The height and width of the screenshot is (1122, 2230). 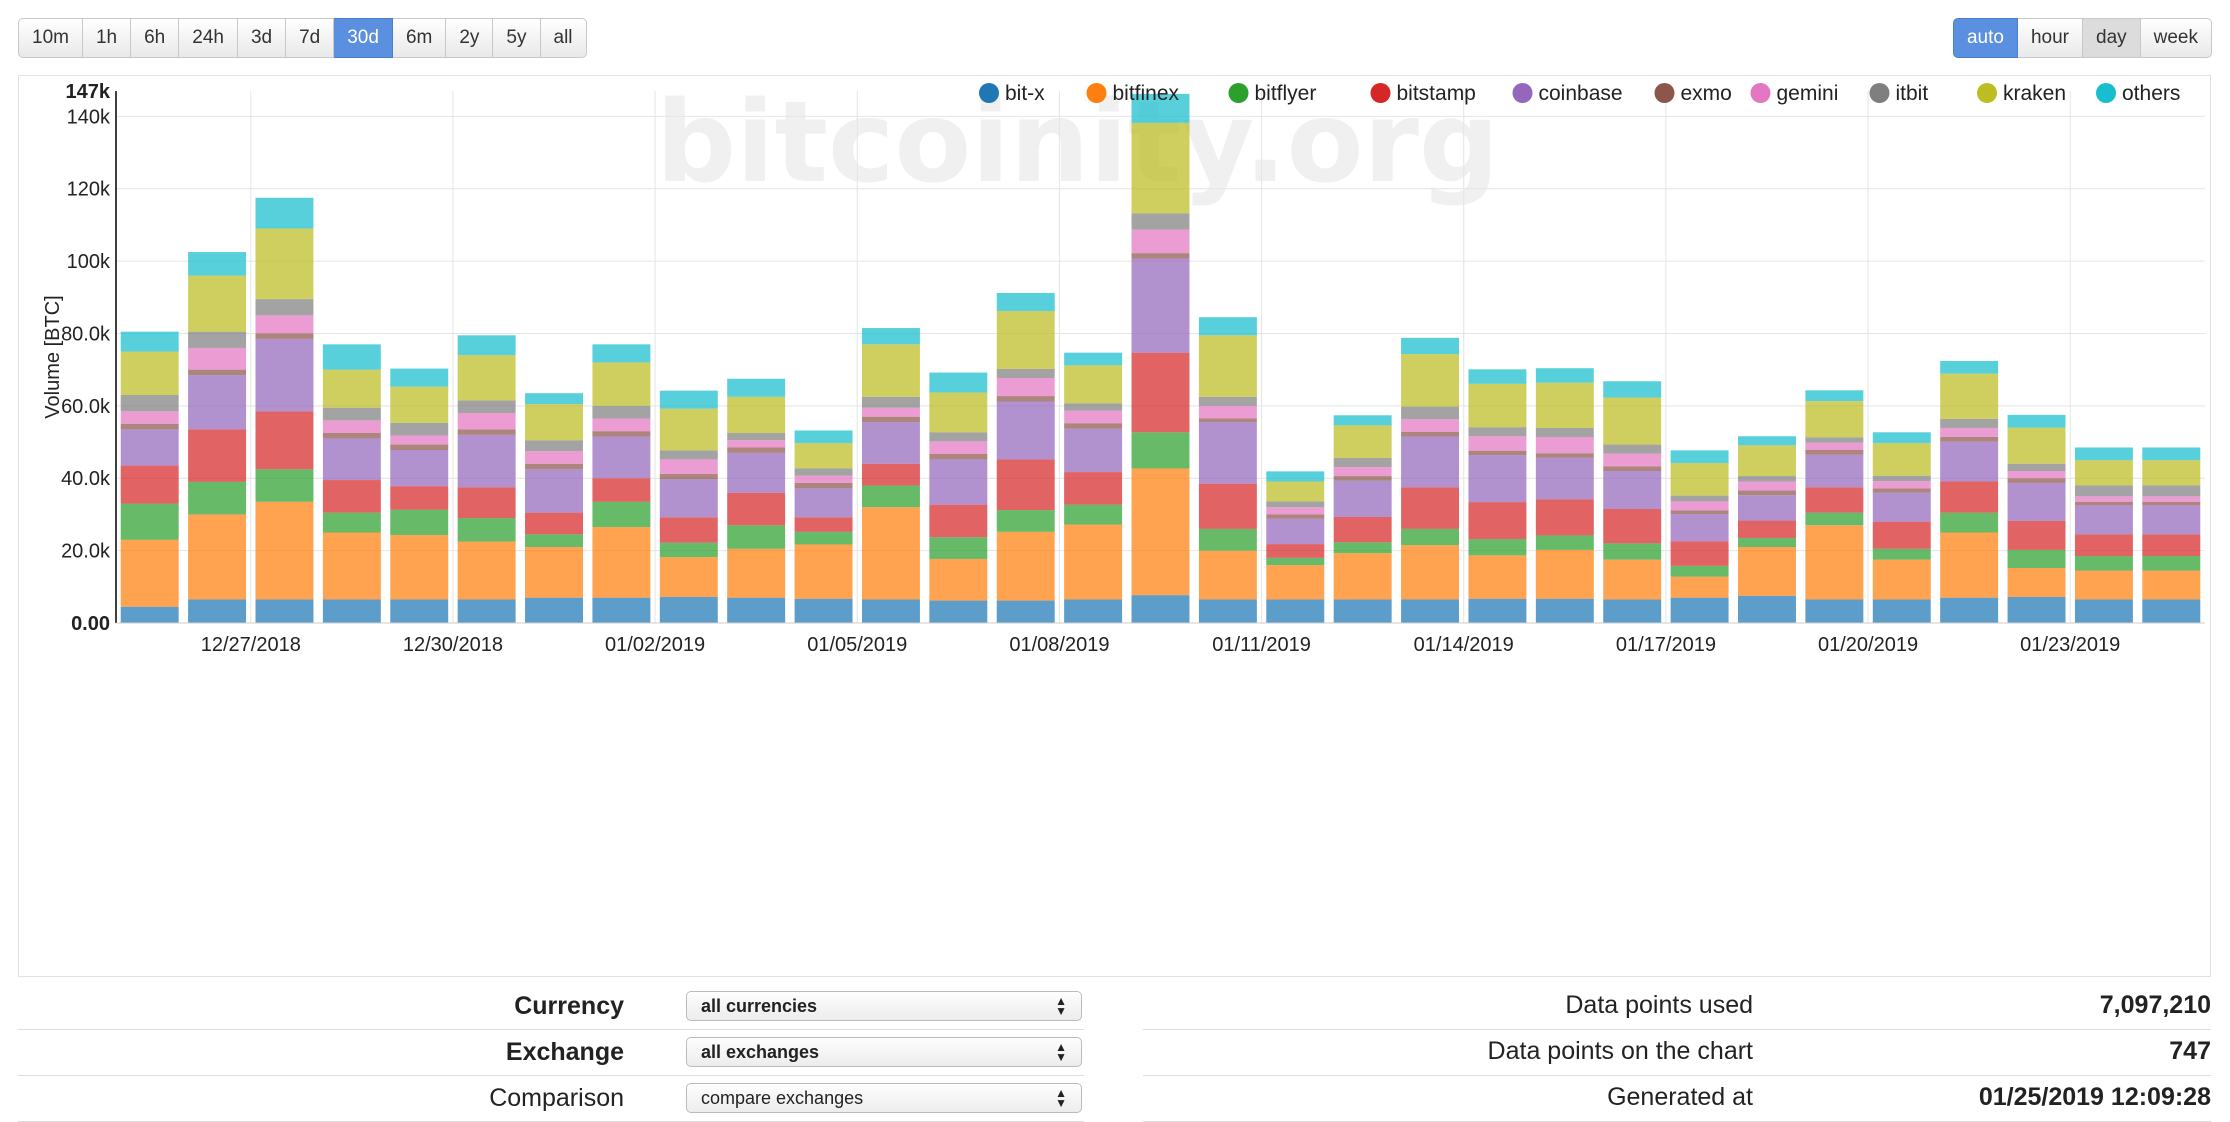 What do you see at coordinates (470, 38) in the screenshot?
I see `range-button-2y: 2y` at bounding box center [470, 38].